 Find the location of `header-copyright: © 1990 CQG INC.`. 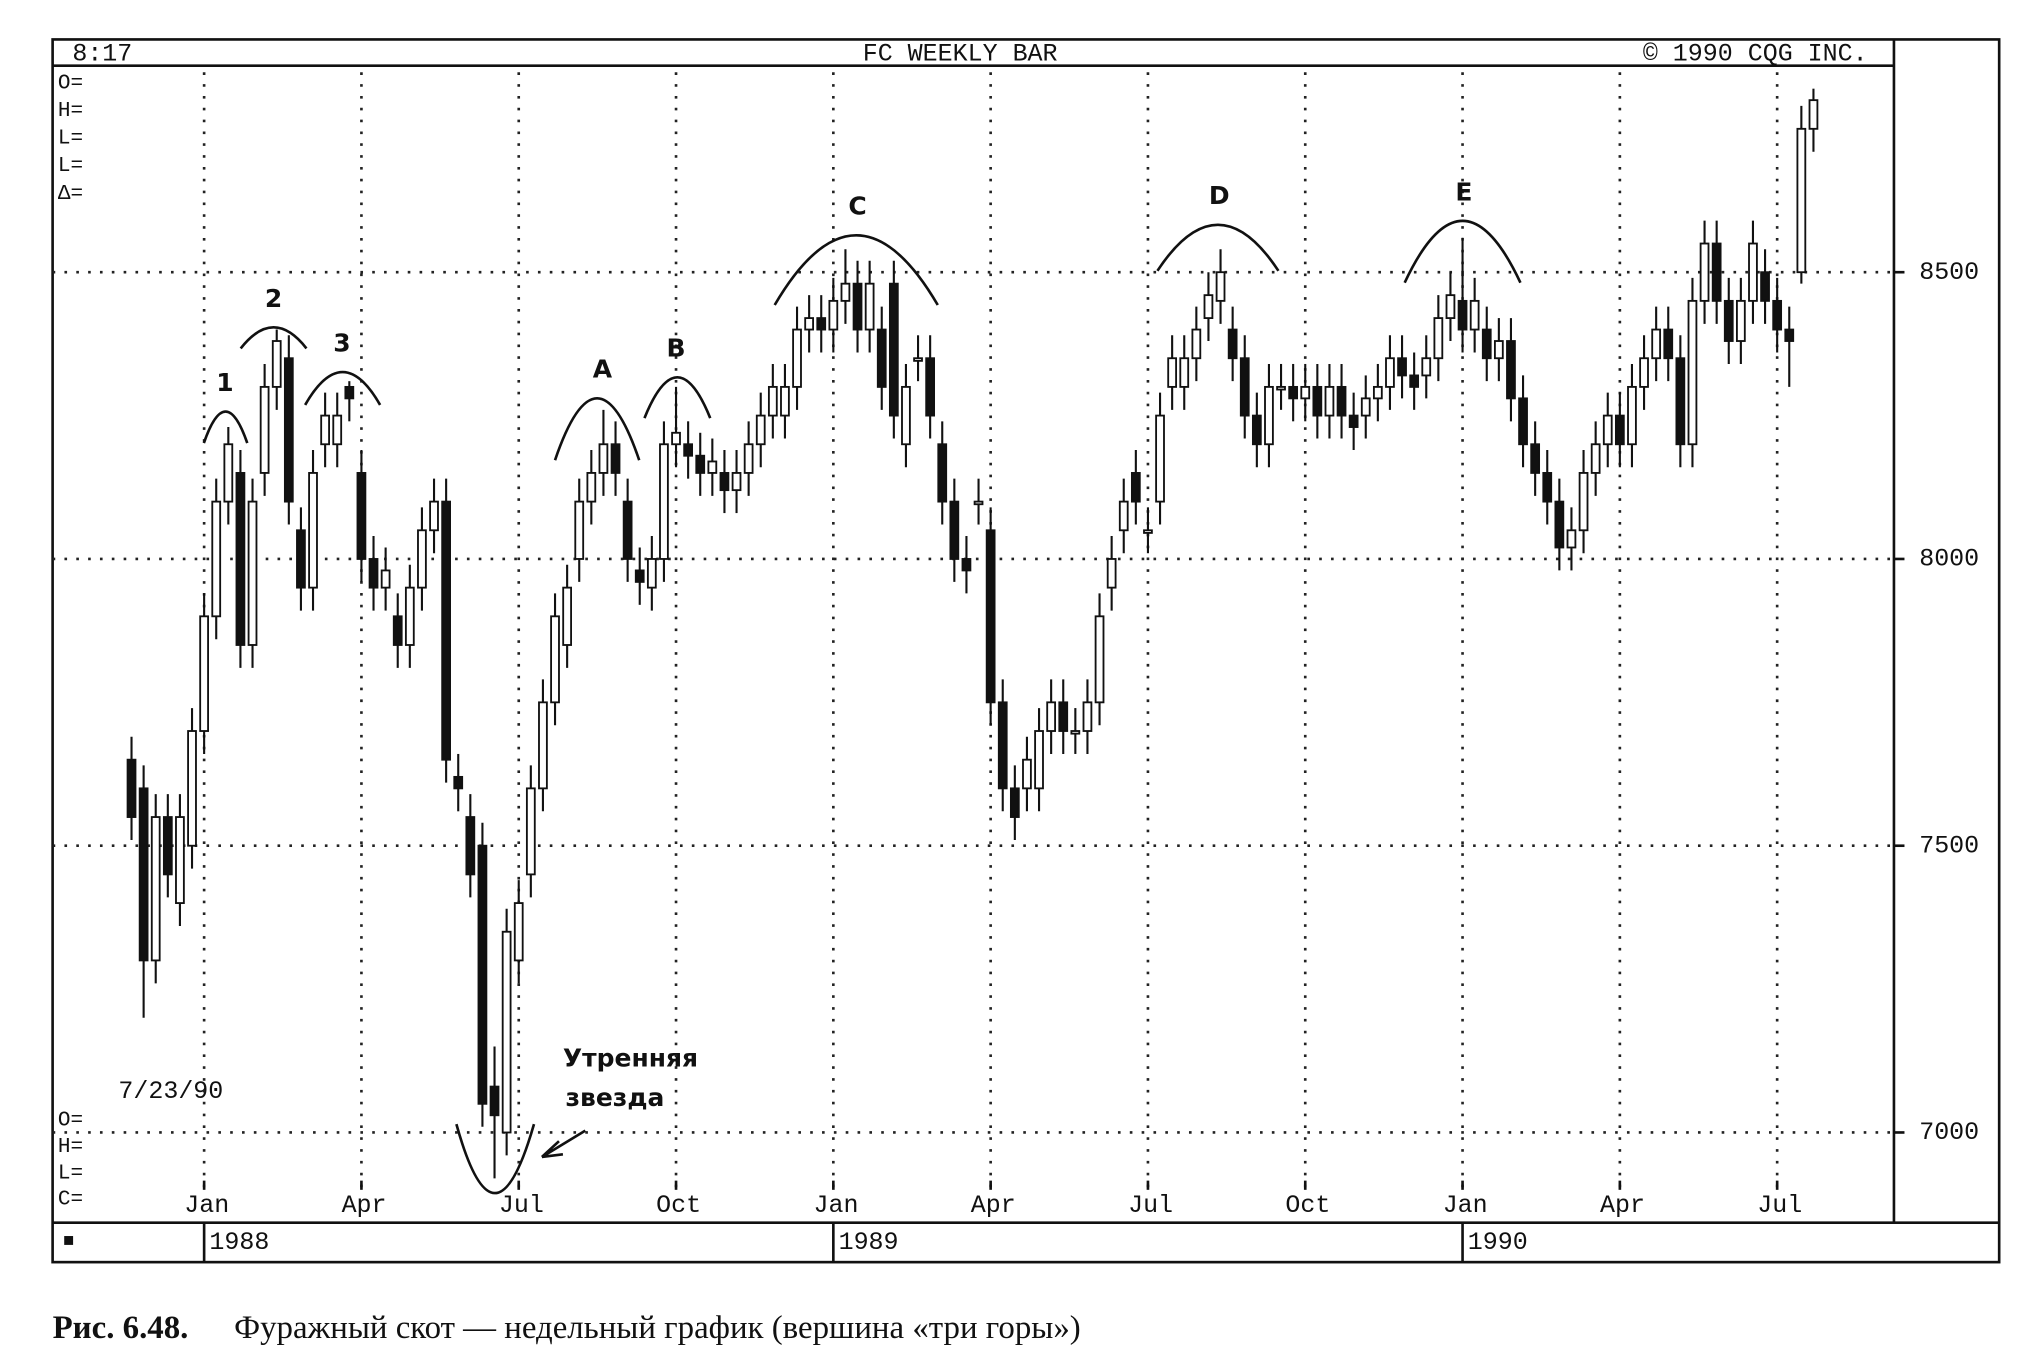

header-copyright: © 1990 CQG INC. is located at coordinates (1755, 54).